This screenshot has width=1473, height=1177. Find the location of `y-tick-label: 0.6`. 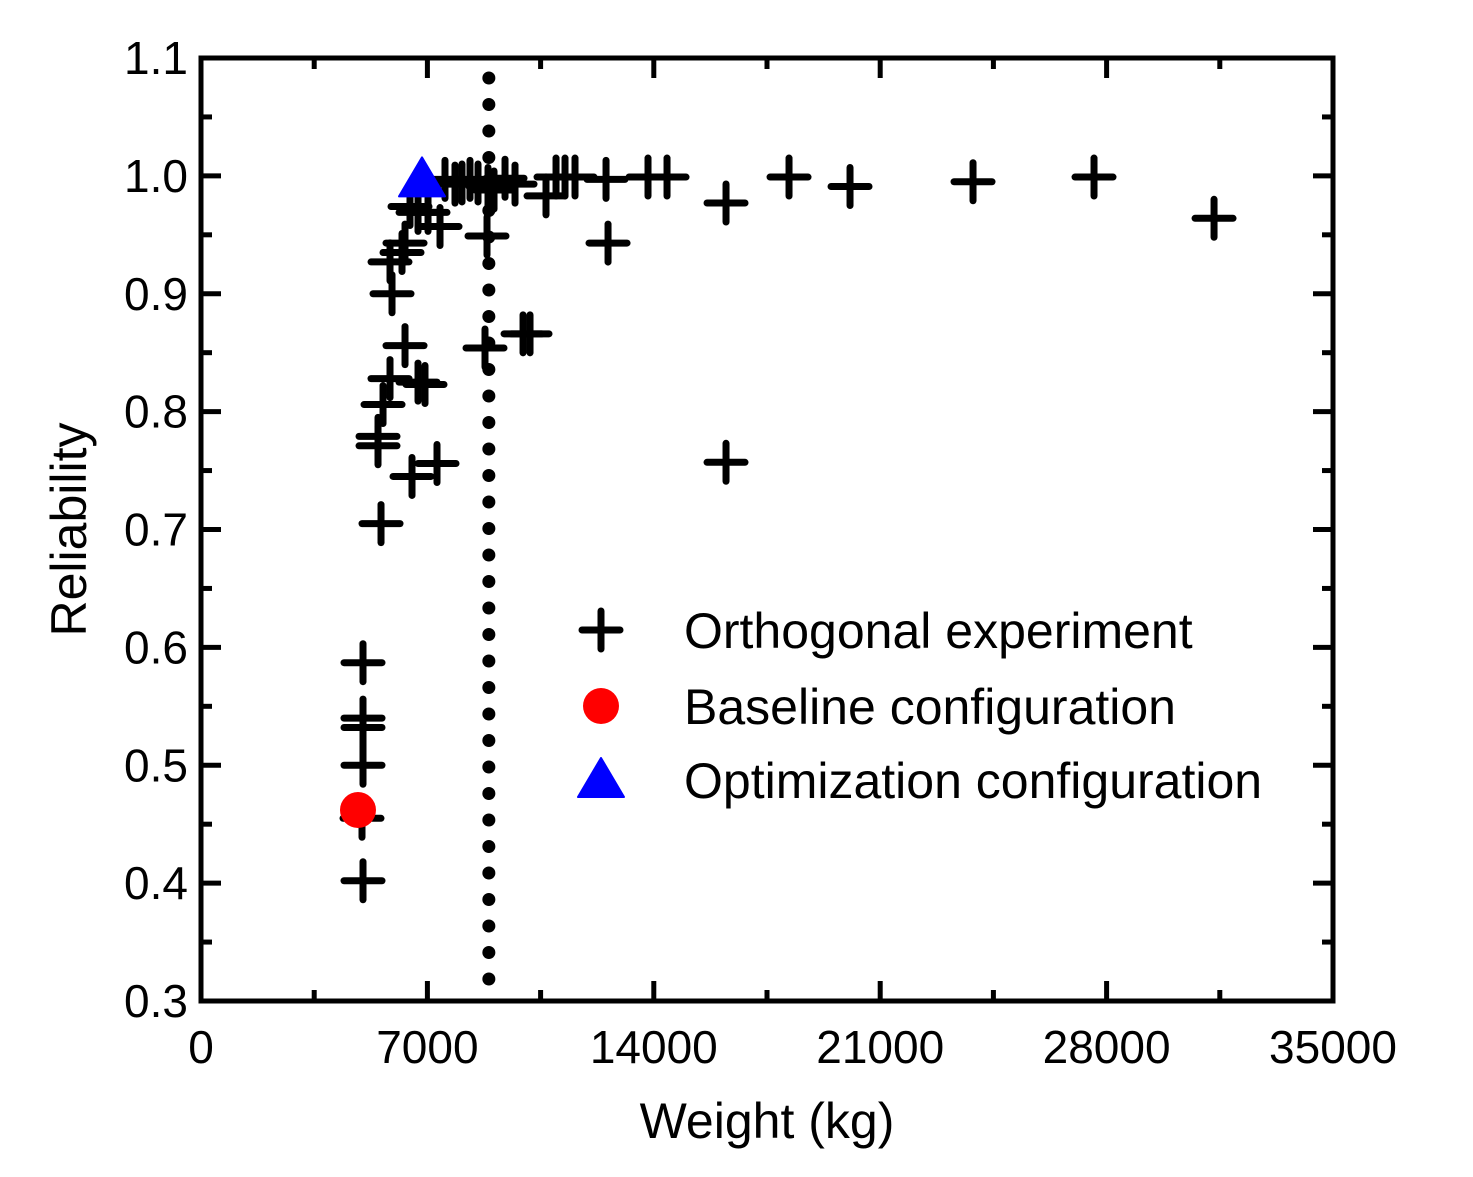

y-tick-label: 0.6 is located at coordinates (156, 647).